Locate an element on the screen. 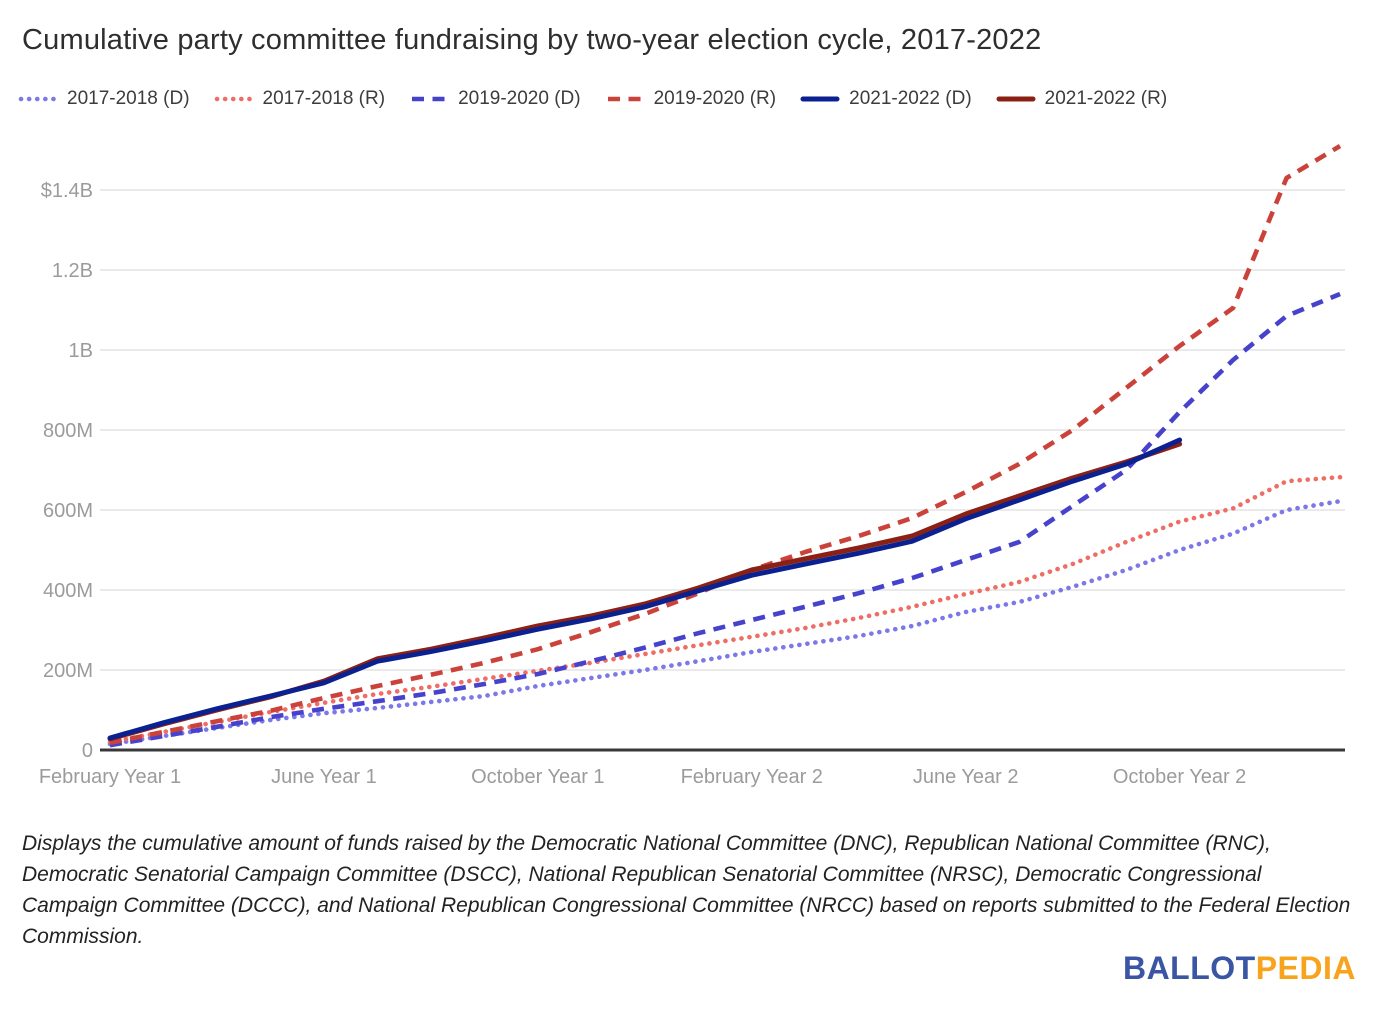 The width and height of the screenshot is (1380, 1014). legend-item-label: 2021-2022 (D) is located at coordinates (910, 98).